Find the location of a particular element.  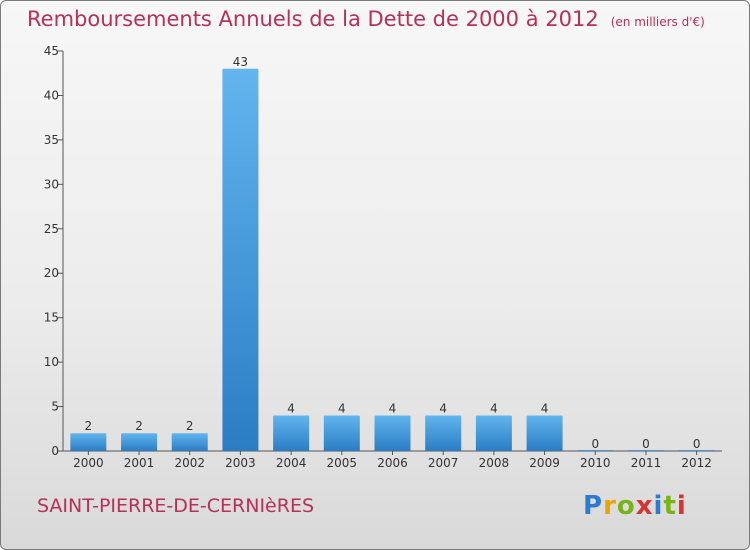

y-tick-label: 45 is located at coordinates (51, 51).